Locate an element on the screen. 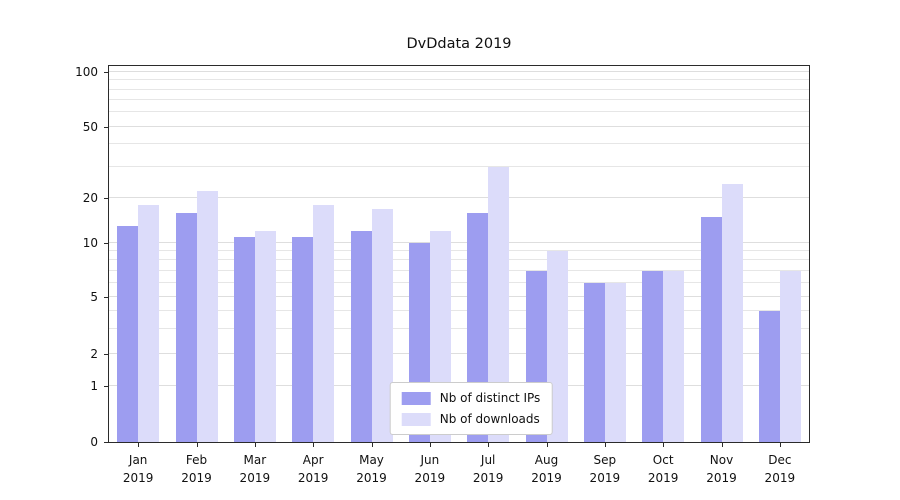 This screenshot has width=900, height=500. y-tick-label: 0 is located at coordinates (94, 442).